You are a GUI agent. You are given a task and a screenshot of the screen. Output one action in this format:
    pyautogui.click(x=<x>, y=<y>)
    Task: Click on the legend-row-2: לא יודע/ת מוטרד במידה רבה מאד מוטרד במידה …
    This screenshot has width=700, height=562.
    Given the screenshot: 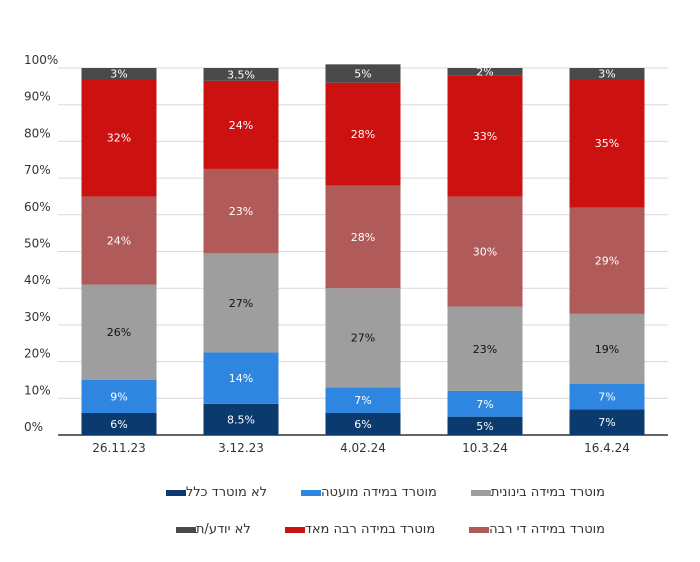 What is the action you would take?
    pyautogui.click(x=373, y=529)
    